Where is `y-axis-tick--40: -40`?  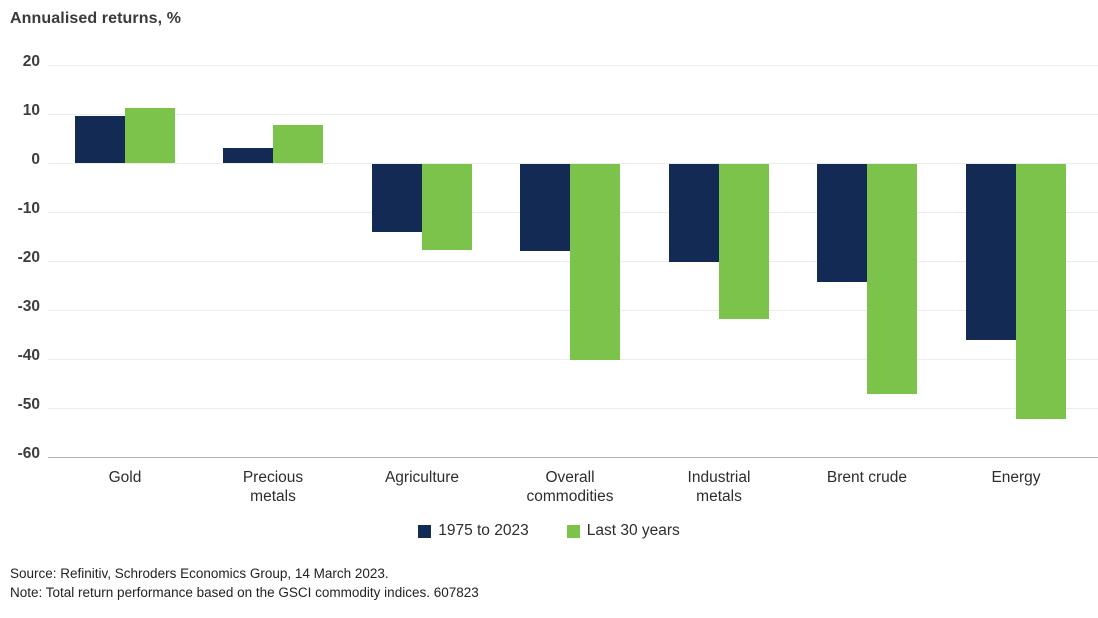
y-axis-tick--40: -40 is located at coordinates (28, 355).